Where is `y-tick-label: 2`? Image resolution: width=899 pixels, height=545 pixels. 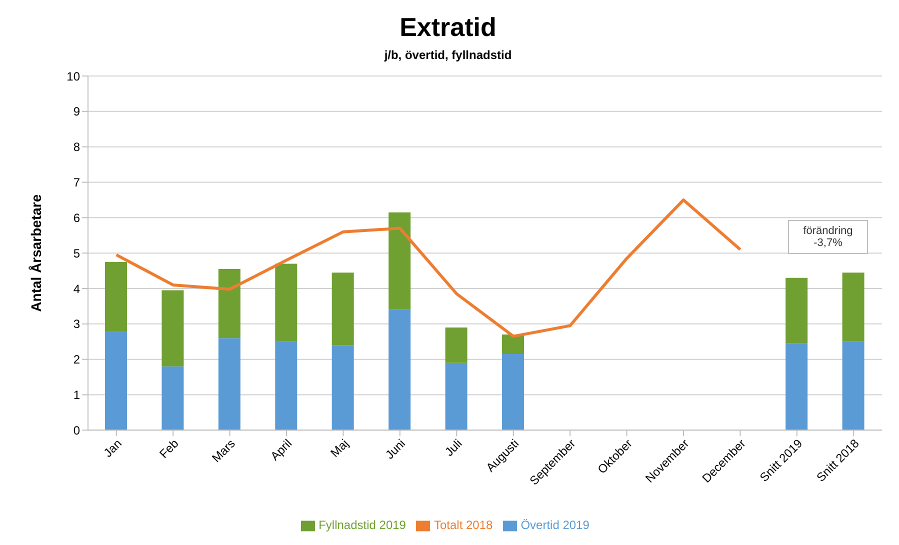
y-tick-label: 2 is located at coordinates (76, 359).